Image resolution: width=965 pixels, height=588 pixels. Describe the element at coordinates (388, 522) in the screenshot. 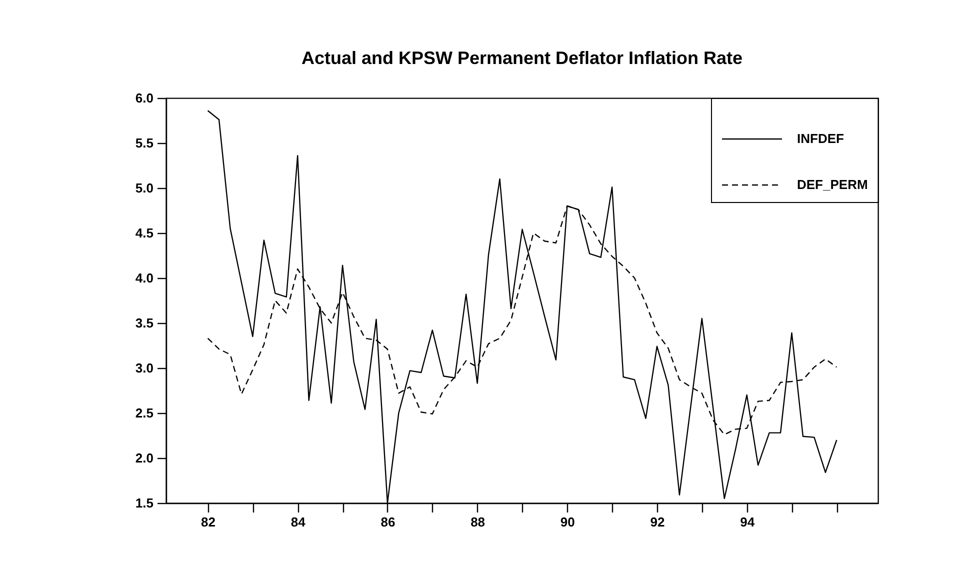

I see `x-tick-label: 86` at that location.